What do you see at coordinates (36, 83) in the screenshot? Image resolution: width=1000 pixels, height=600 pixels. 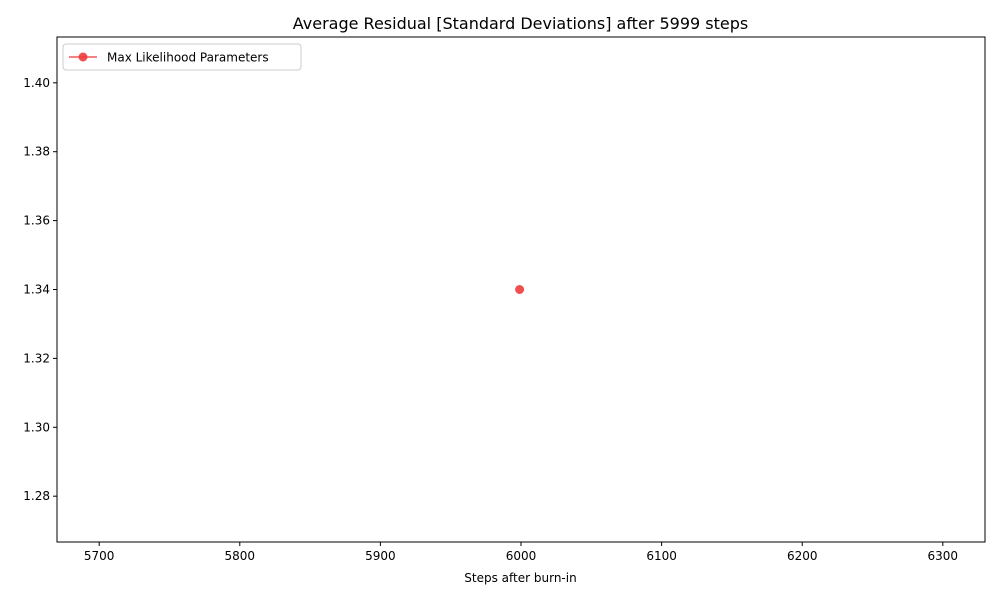 I see `y-tick-label: 1.40` at bounding box center [36, 83].